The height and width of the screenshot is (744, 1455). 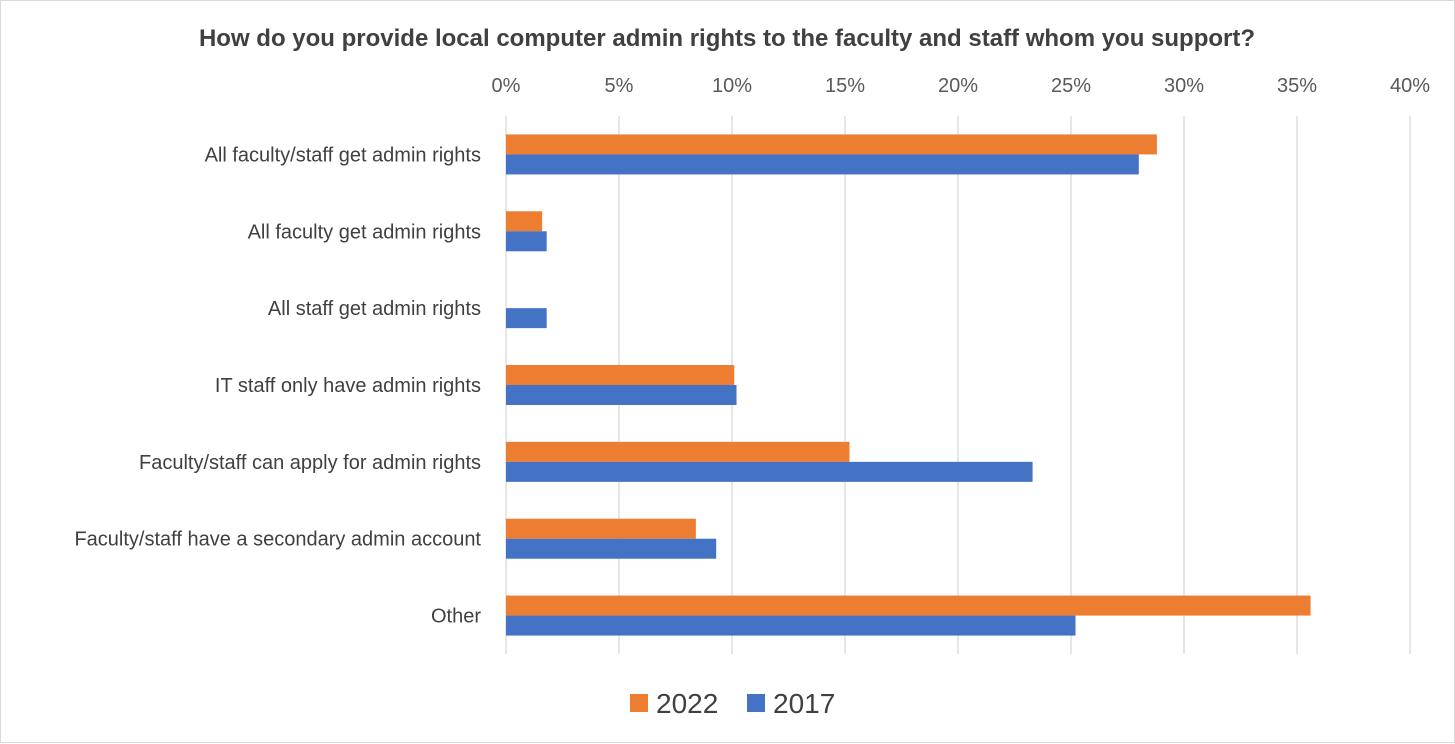 What do you see at coordinates (732, 703) in the screenshot?
I see `legend: 2022 2017` at bounding box center [732, 703].